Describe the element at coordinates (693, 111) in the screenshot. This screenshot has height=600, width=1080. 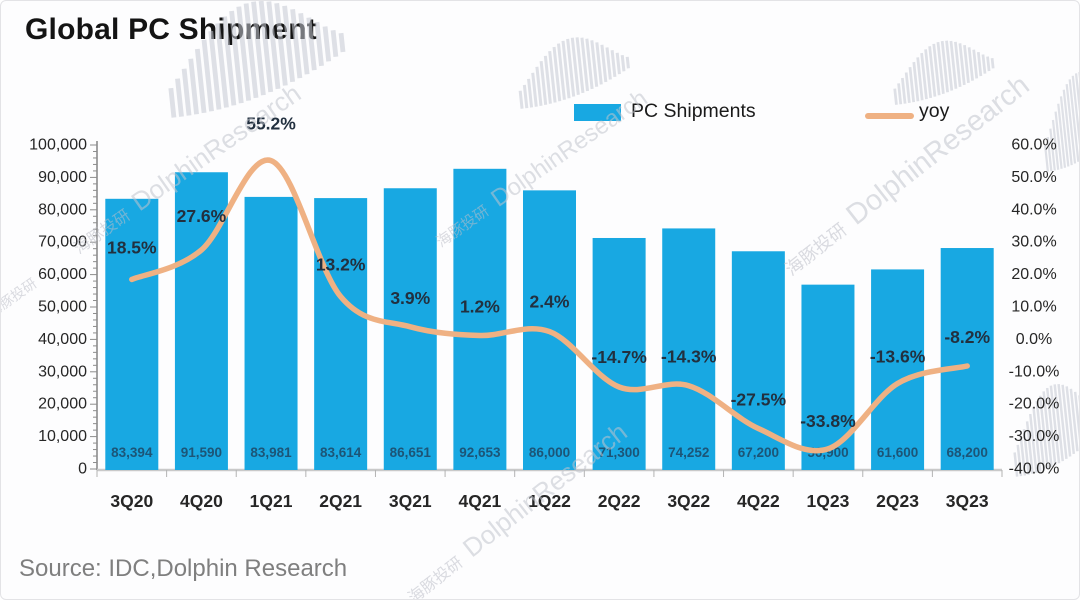
I see `legend-bars-label: PC Shipments` at that location.